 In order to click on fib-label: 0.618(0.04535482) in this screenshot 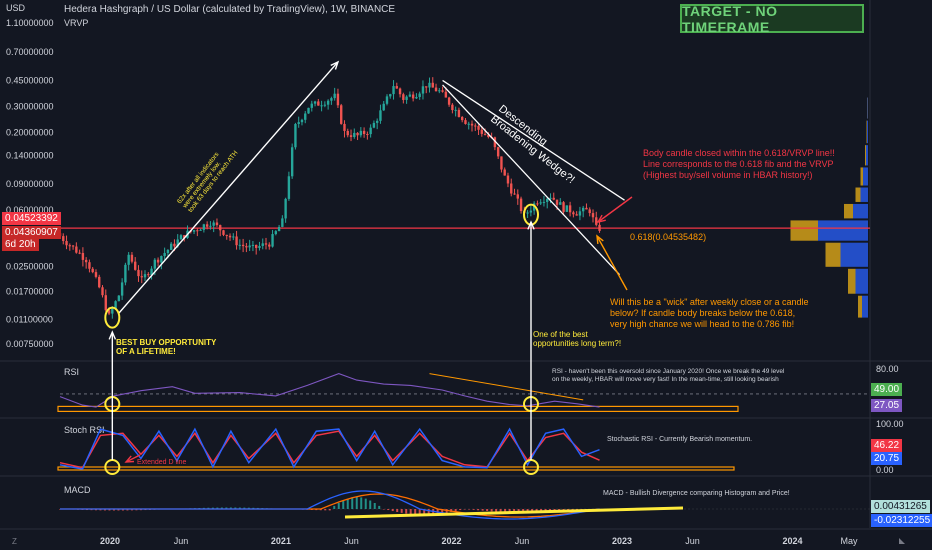, I will do `click(668, 237)`.